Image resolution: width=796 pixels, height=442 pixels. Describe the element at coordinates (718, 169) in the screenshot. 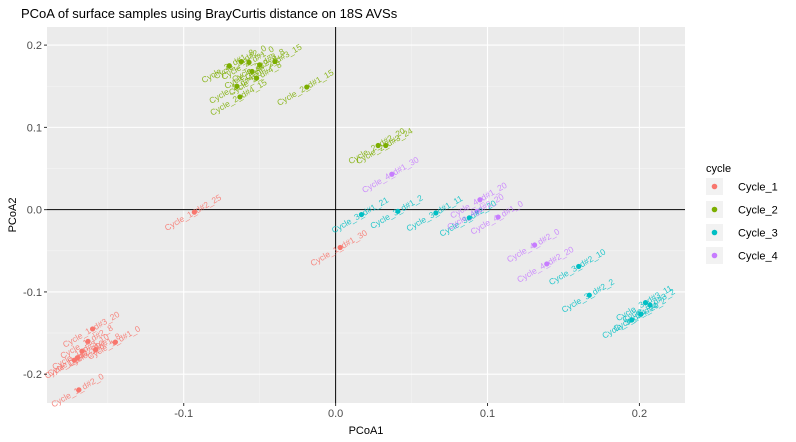

I see `legend-title: cycle` at that location.